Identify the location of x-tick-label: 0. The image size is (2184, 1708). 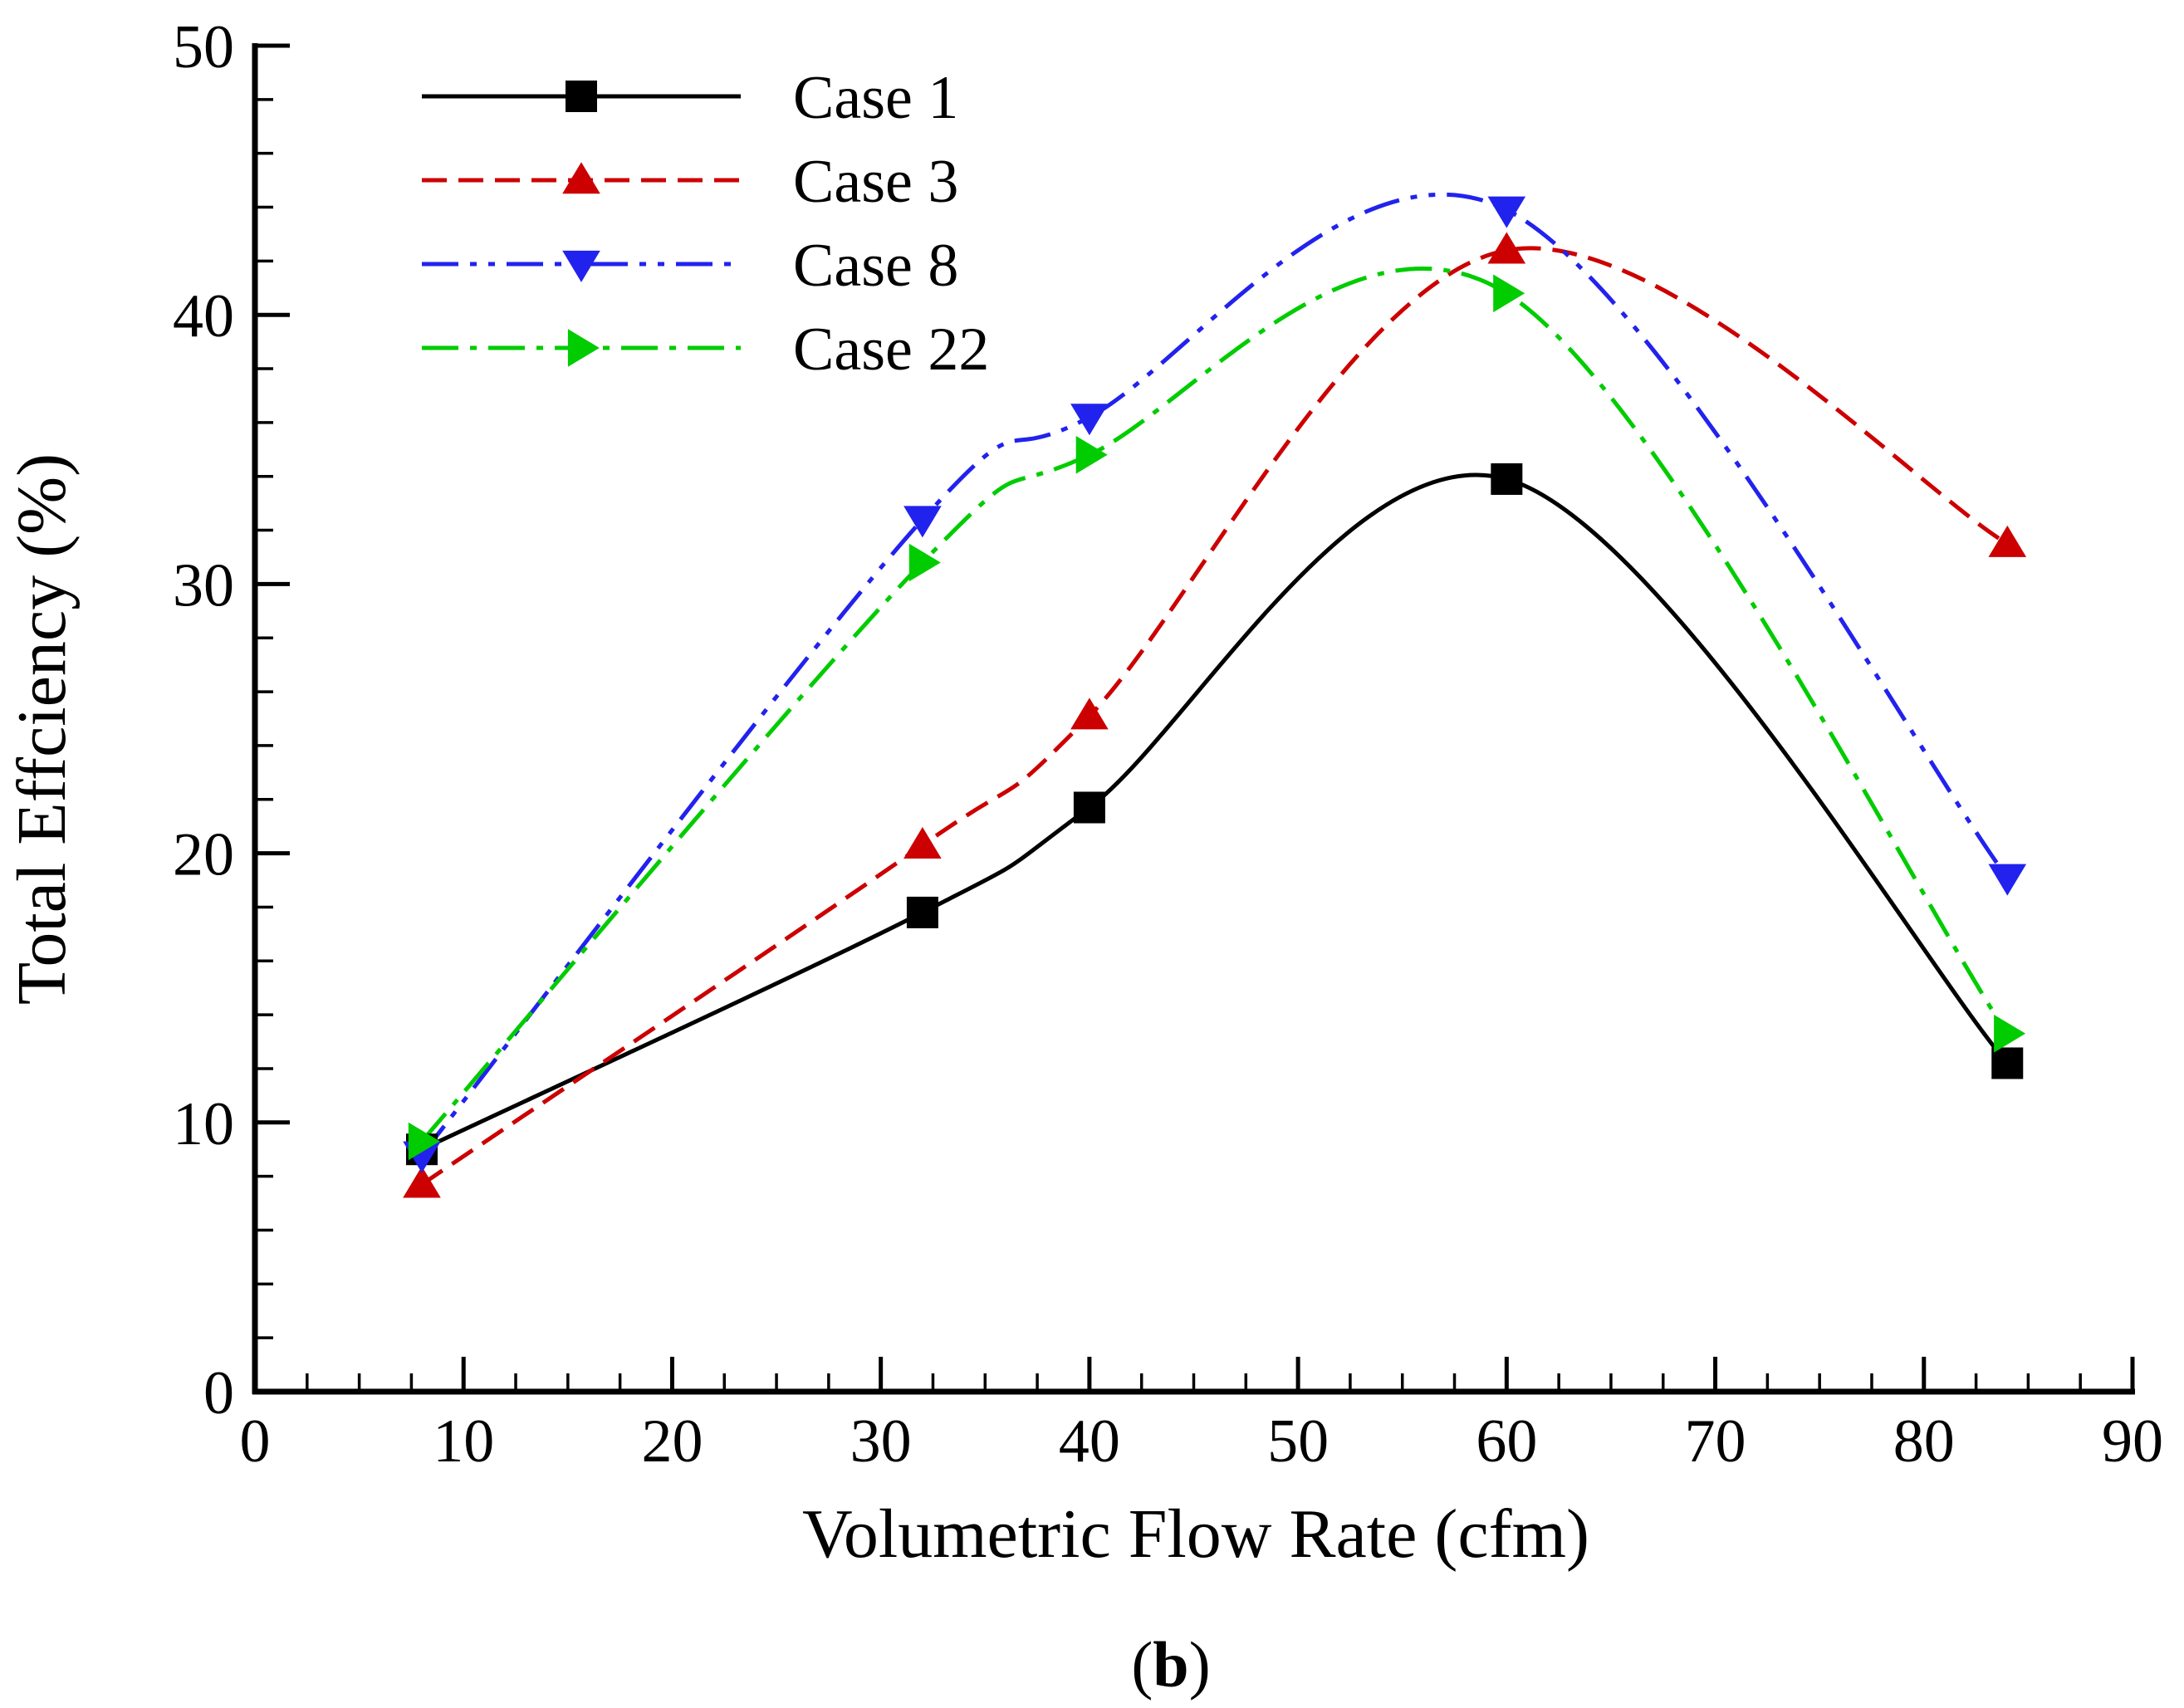
(255, 1441).